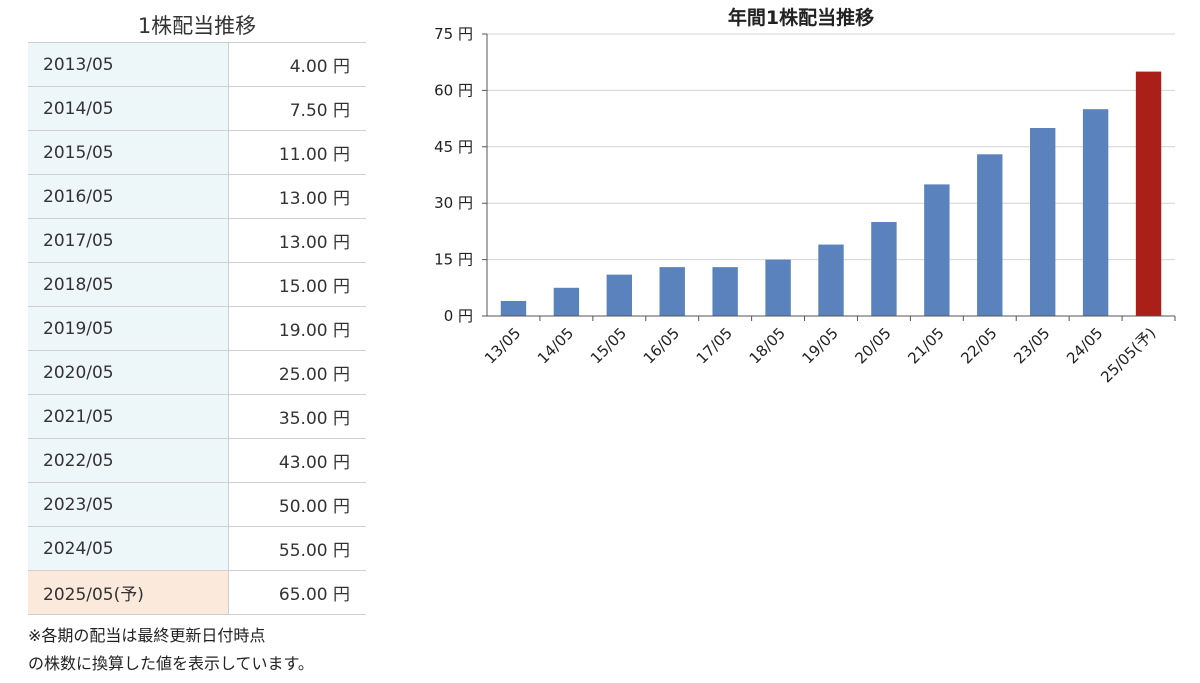 The width and height of the screenshot is (1200, 683). I want to click on dividend-cell: 65.00 円, so click(297, 592).